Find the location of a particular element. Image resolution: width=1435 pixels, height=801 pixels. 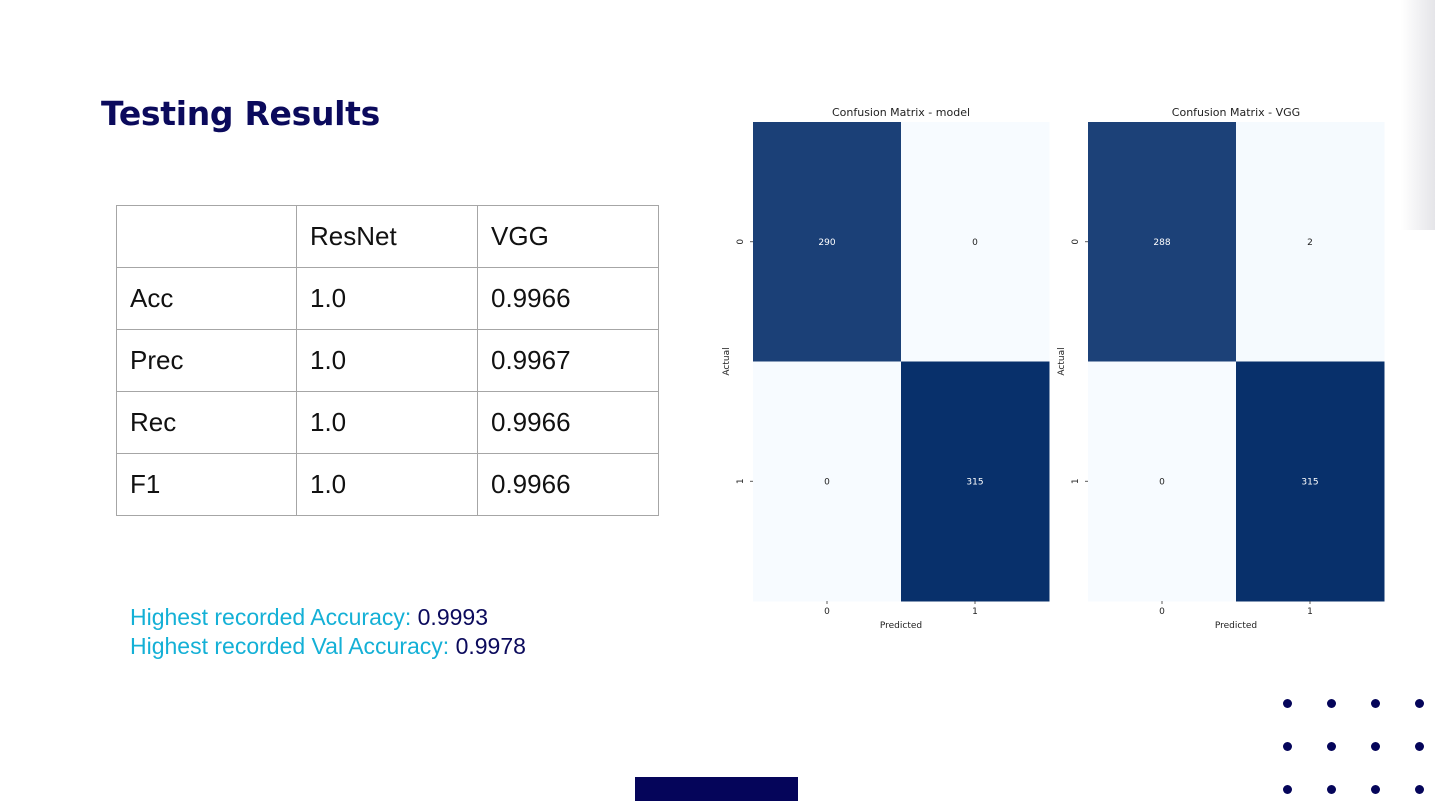

table-cell is located at coordinates (206, 236).